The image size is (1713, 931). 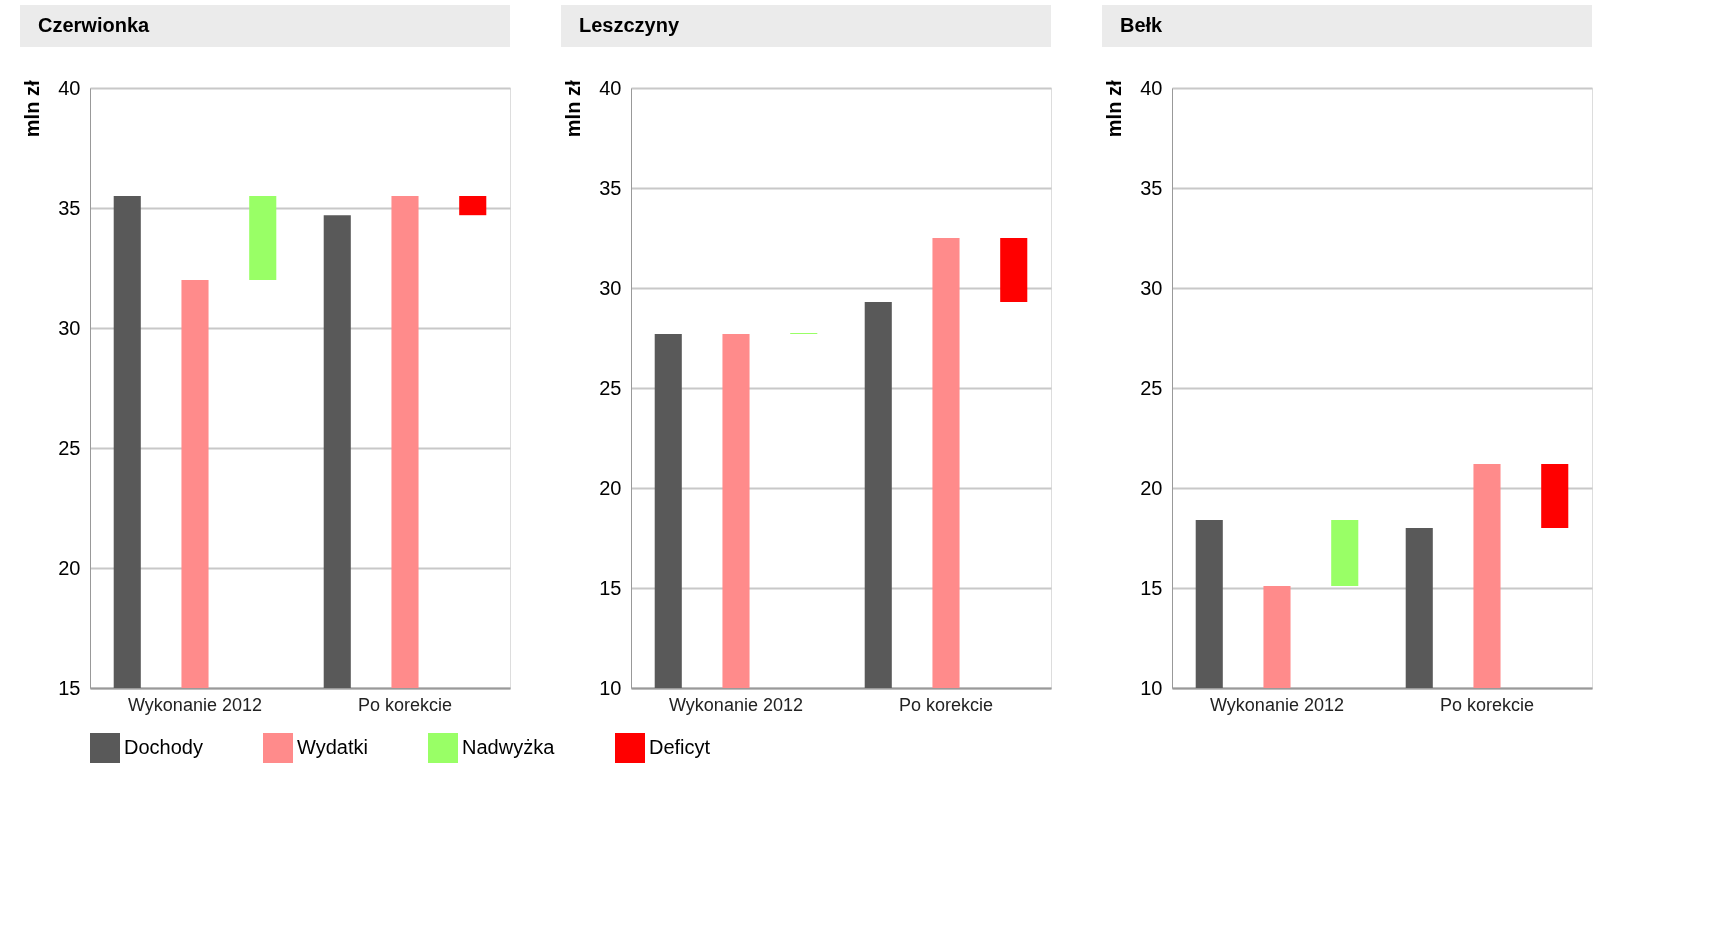 What do you see at coordinates (94, 25) in the screenshot?
I see `chart-title: Czerwionka` at bounding box center [94, 25].